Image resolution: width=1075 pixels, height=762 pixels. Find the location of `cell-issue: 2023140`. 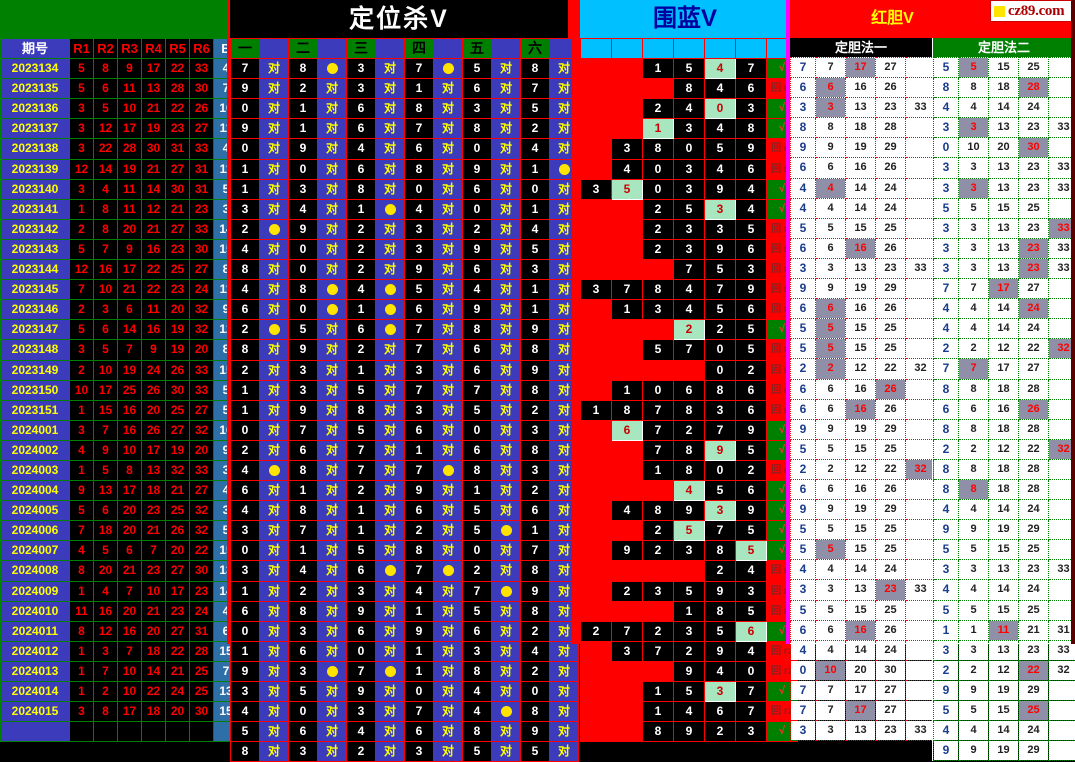

cell-issue: 2023140 is located at coordinates (35, 189).